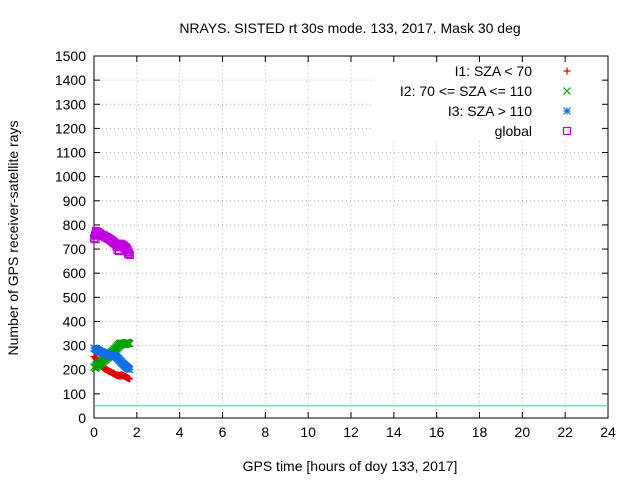 This screenshot has width=640, height=480. Describe the element at coordinates (223, 432) in the screenshot. I see `x-tick-label: 6` at that location.